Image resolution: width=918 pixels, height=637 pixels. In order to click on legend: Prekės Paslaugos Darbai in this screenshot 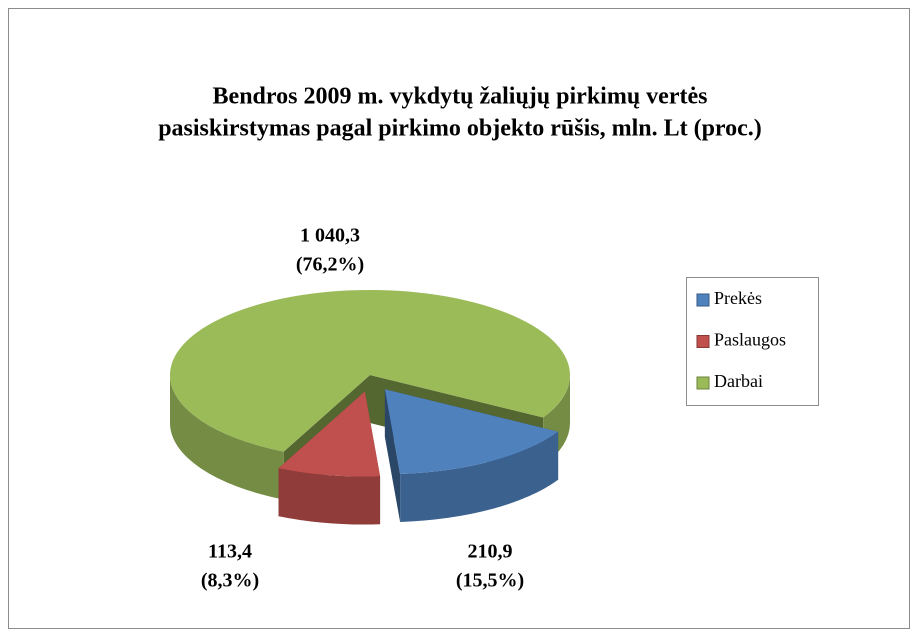, I will do `click(752, 341)`.